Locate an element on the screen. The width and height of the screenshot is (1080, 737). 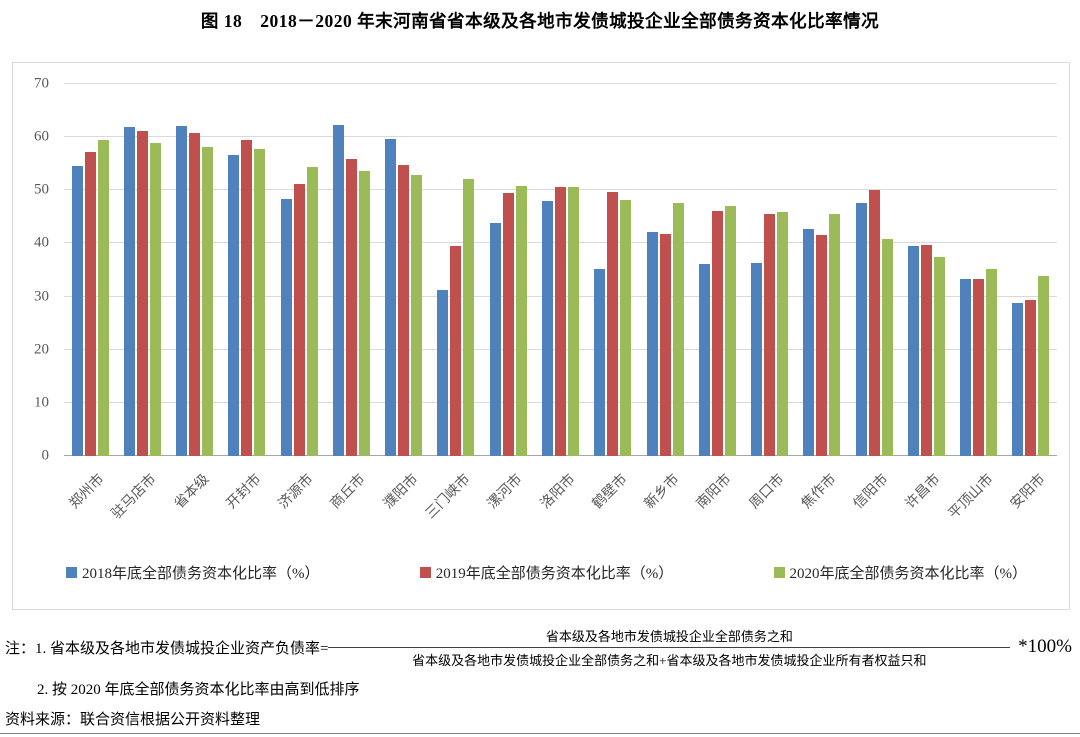
legend-item: 2020年底全部债务资本化比率（%） is located at coordinates (900, 572).